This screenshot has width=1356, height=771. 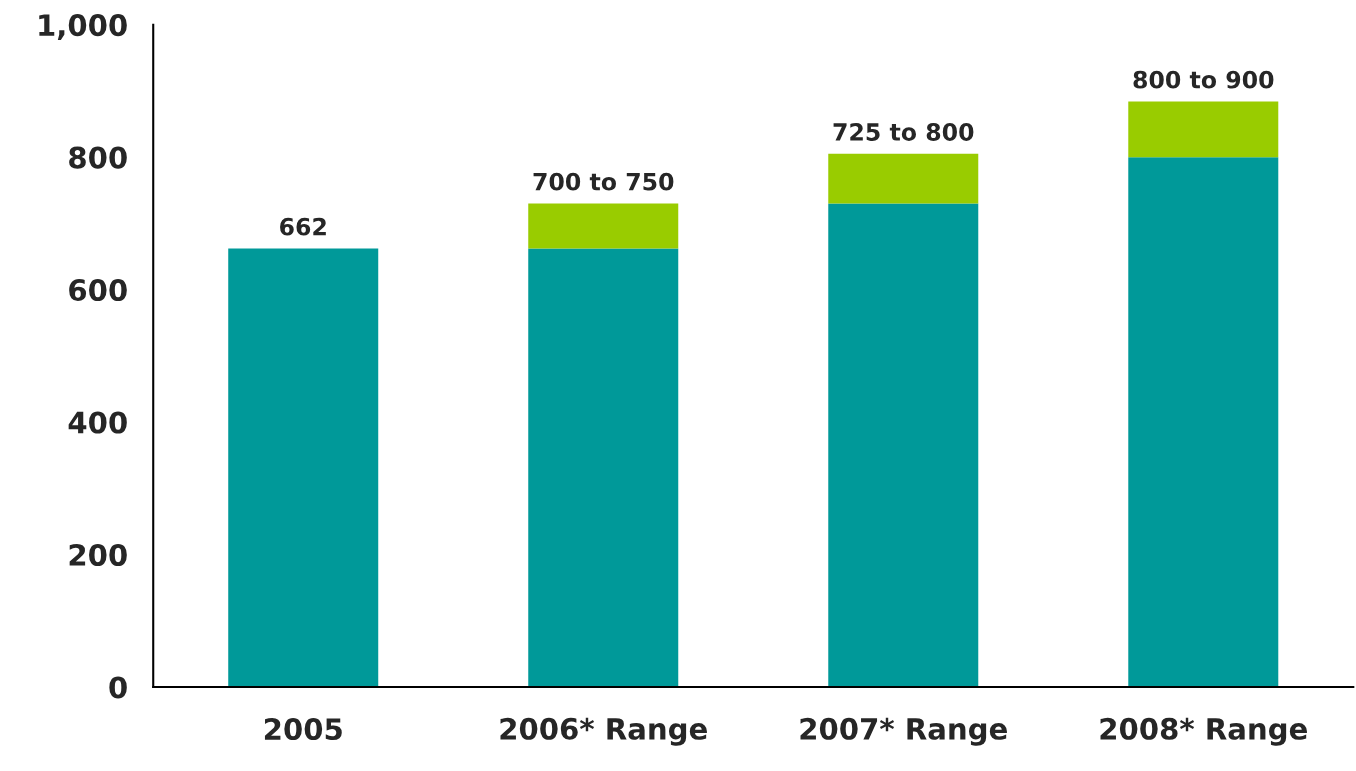 I want to click on y-tick-label: 0, so click(x=118, y=687).